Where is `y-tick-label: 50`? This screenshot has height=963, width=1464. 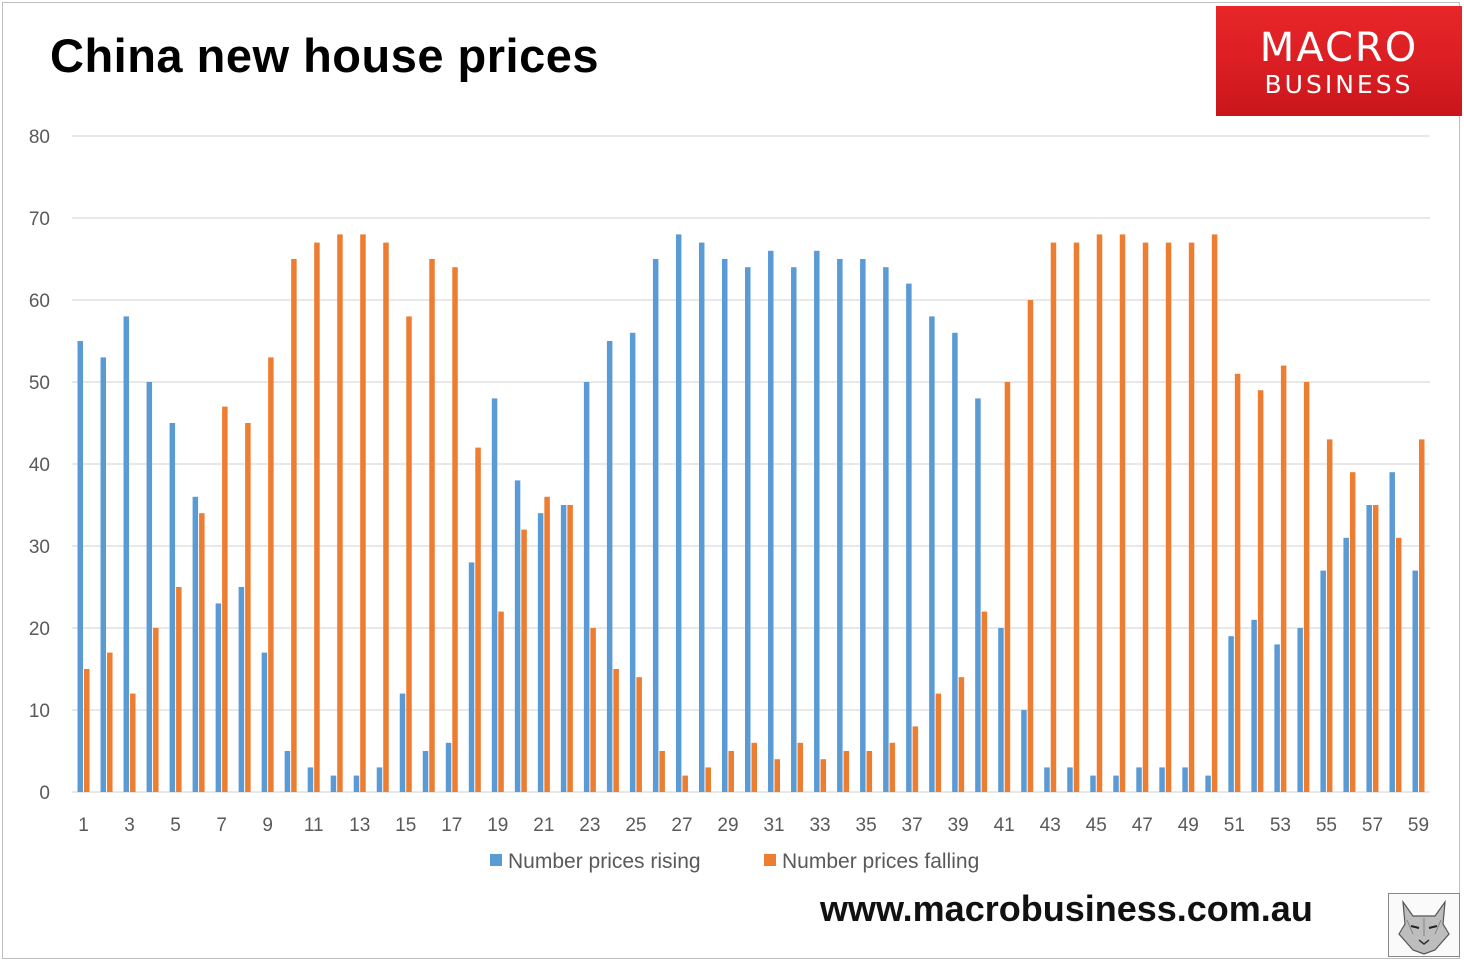 y-tick-label: 50 is located at coordinates (39, 383).